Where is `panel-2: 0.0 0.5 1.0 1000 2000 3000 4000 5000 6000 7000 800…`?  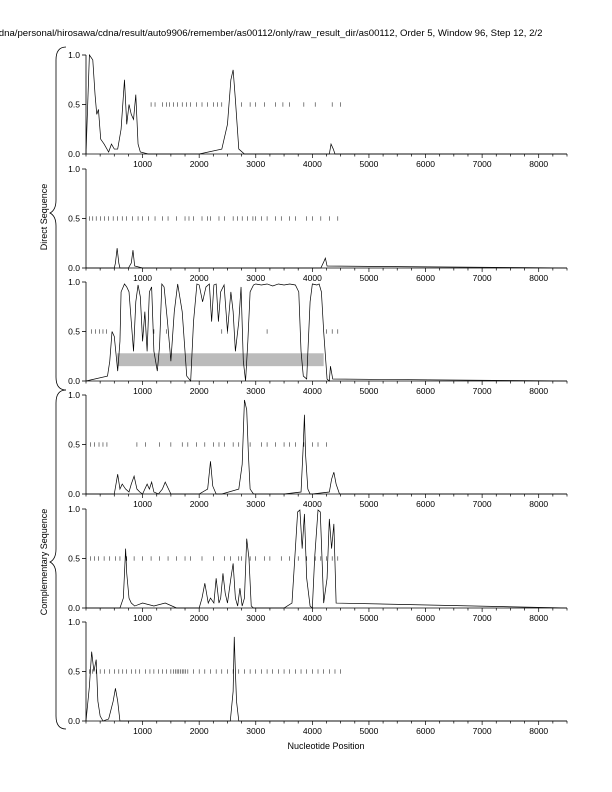
panel-2: 0.0 0.5 1.0 1000 2000 3000 4000 5000 6000 7000 800… is located at coordinates (318, 223).